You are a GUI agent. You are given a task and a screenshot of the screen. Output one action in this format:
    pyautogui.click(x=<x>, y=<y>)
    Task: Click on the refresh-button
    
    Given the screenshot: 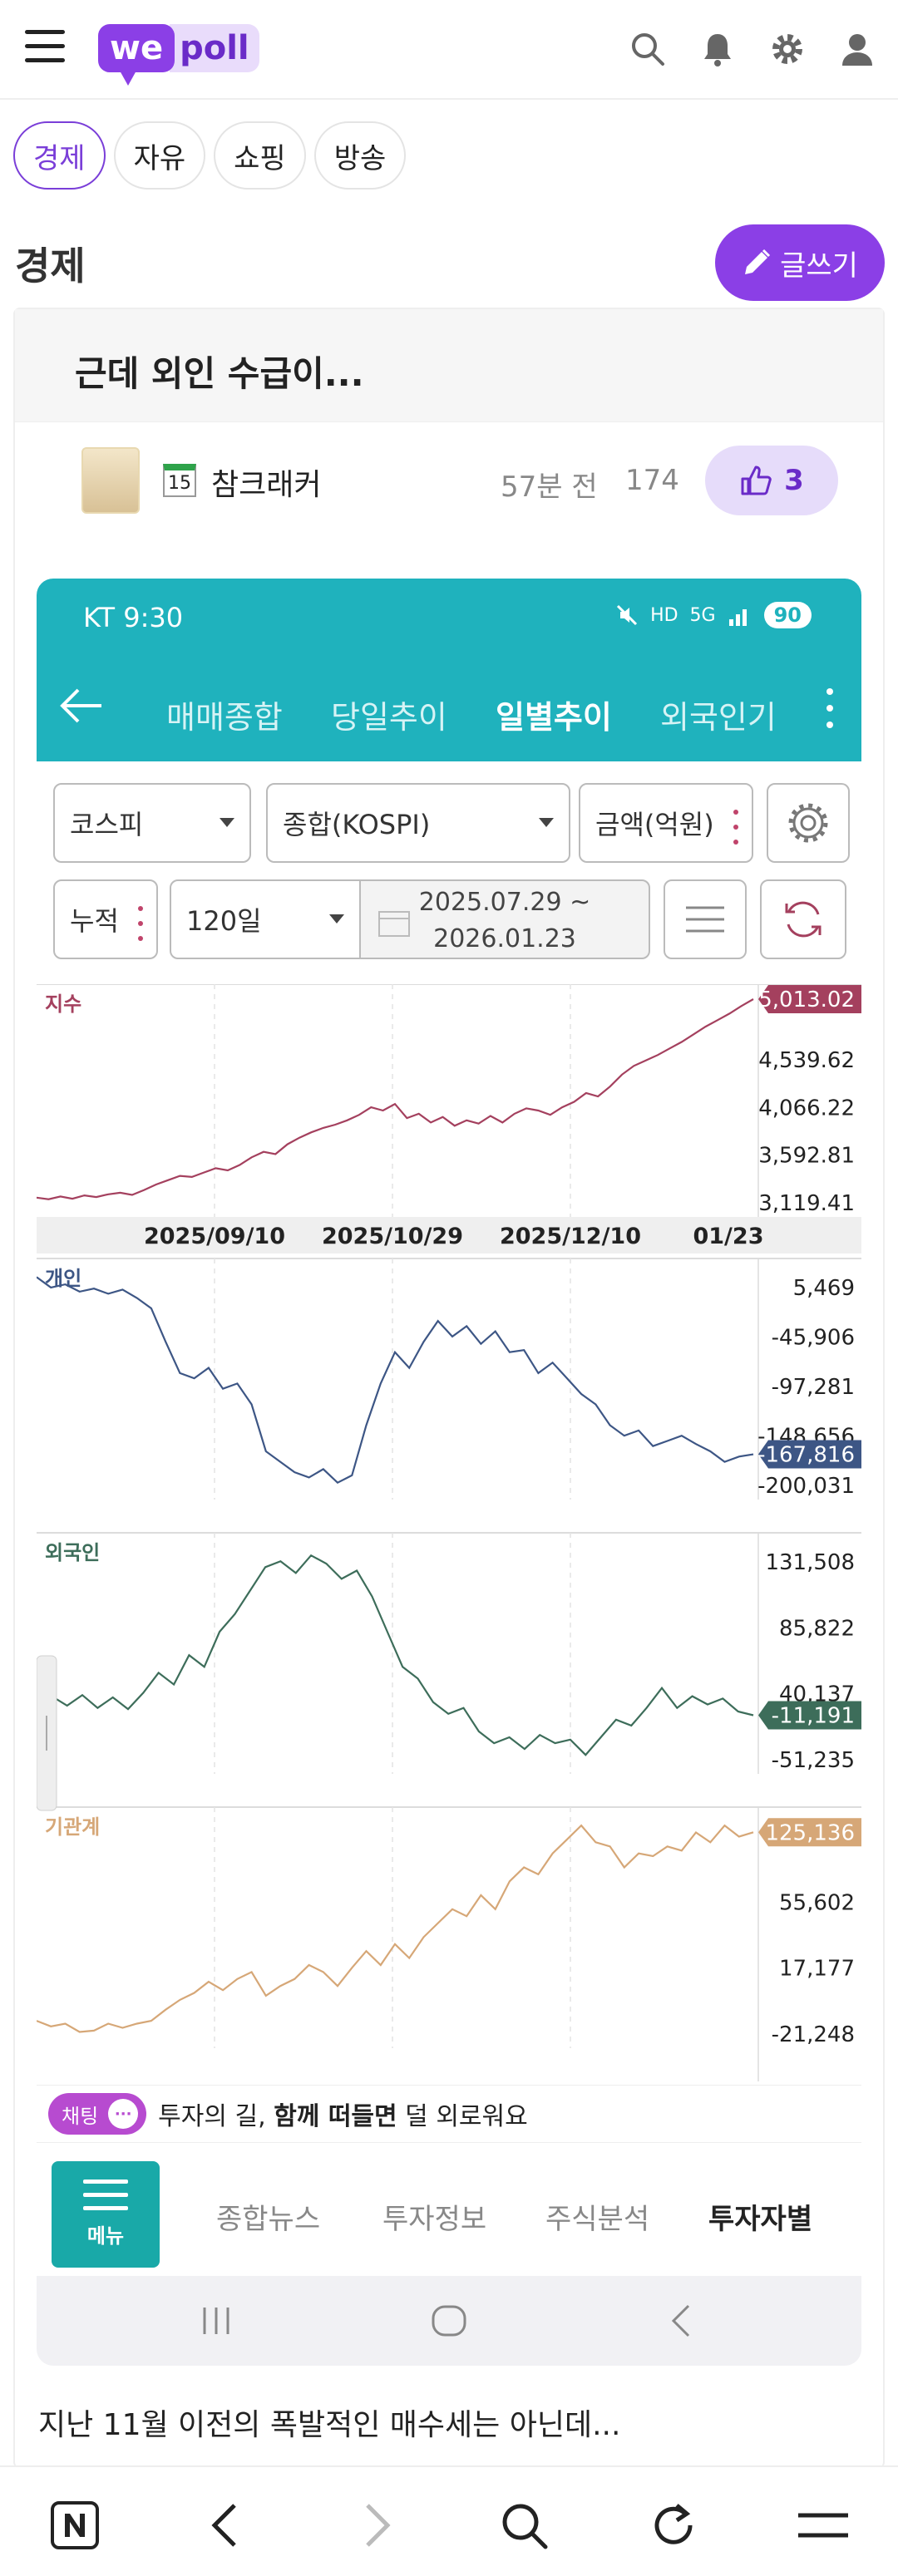 What is the action you would take?
    pyautogui.click(x=803, y=919)
    